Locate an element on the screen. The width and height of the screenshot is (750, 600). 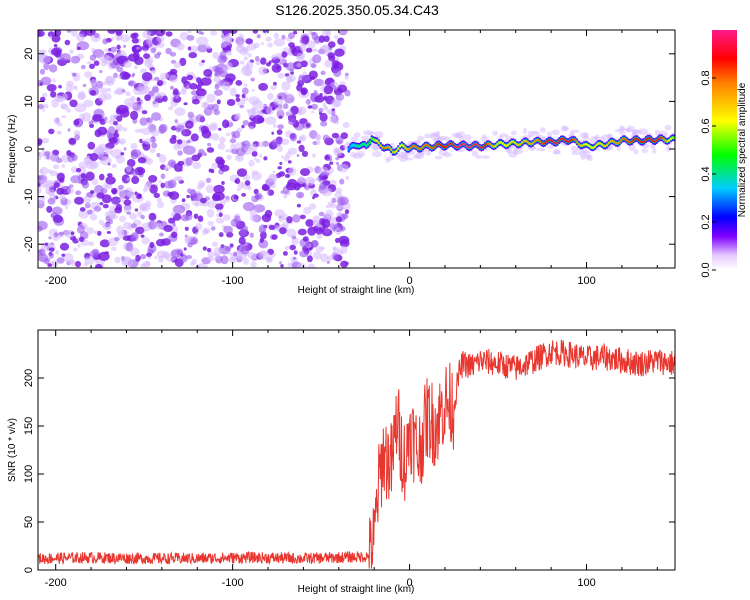
snr-x-tick-label: -100 is located at coordinates (233, 583).